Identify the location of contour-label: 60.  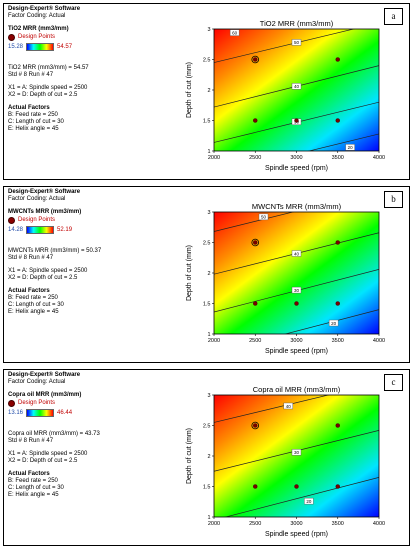
(235, 32).